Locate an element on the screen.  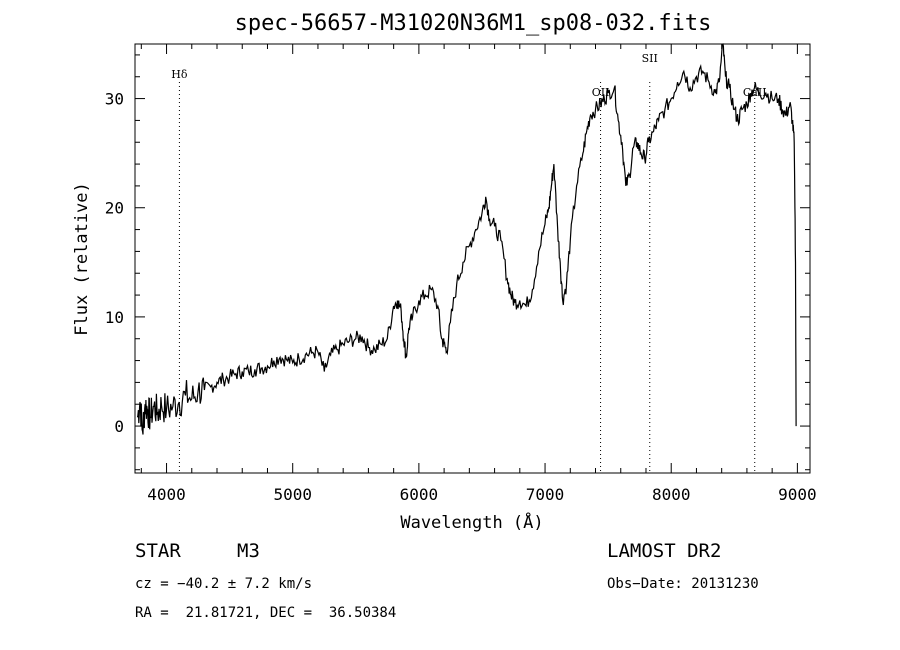
y-axis-label: Flux (relative) is located at coordinates (82, 259).